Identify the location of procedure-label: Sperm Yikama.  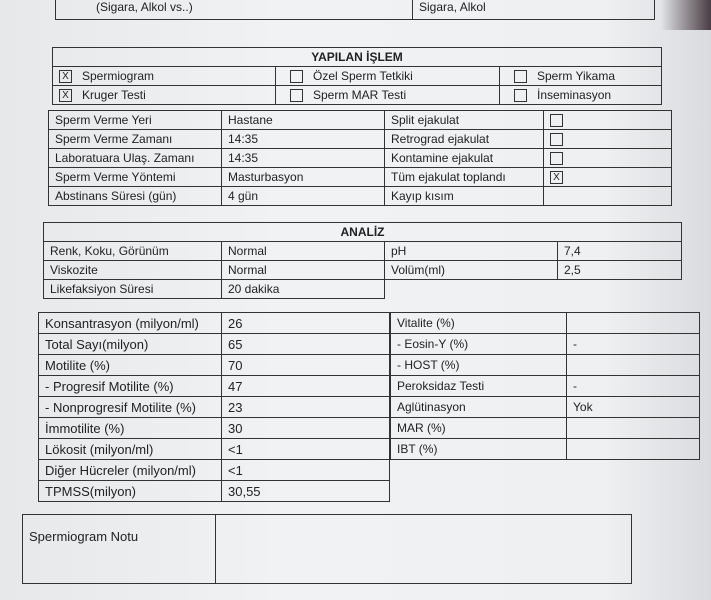
(576, 75).